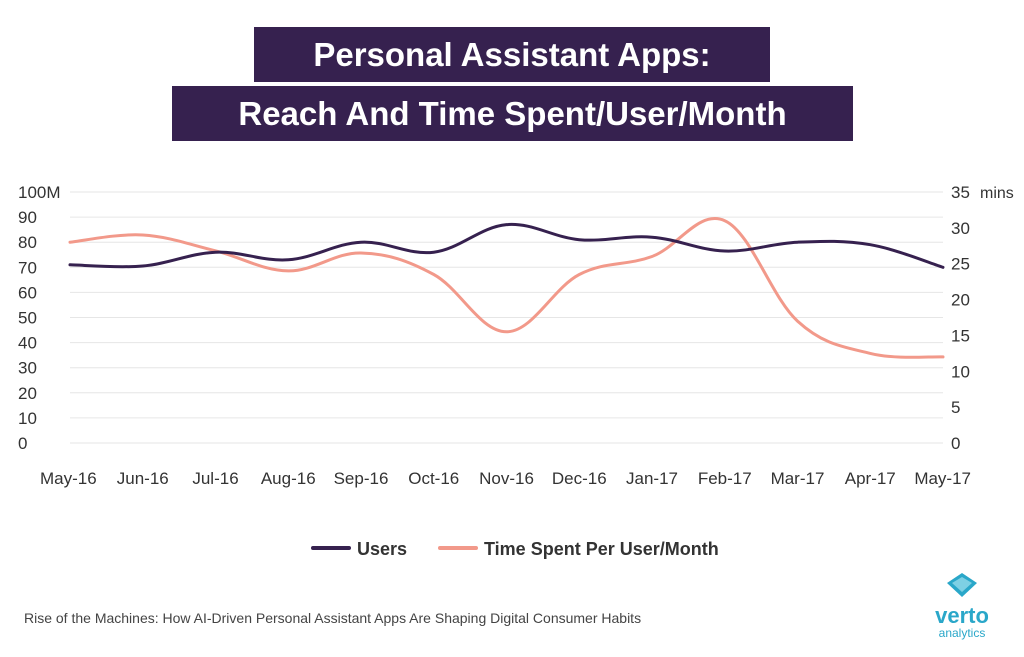 The image size is (1024, 657). What do you see at coordinates (798, 478) in the screenshot?
I see `x-axis-tick-label: Mar-17` at bounding box center [798, 478].